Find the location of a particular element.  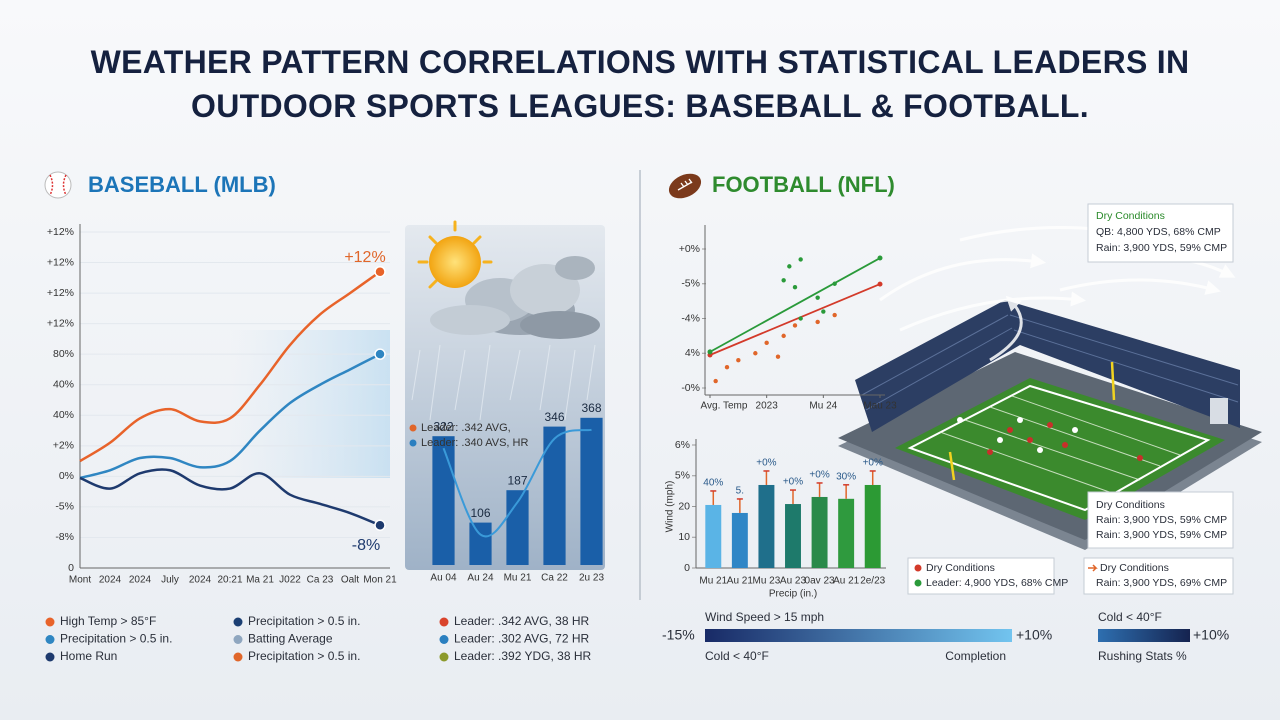

x-tick-label: Mon 21 is located at coordinates (380, 580).